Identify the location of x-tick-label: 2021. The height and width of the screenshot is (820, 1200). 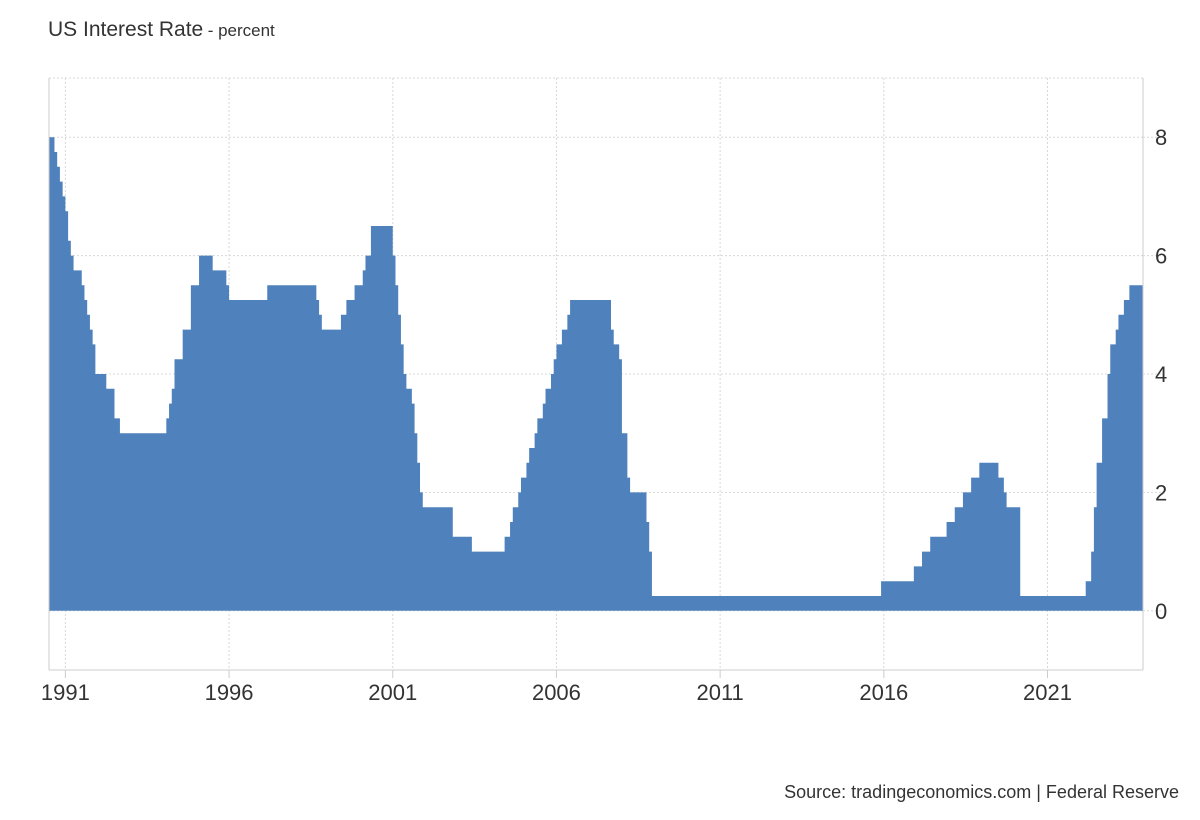
(1047, 692).